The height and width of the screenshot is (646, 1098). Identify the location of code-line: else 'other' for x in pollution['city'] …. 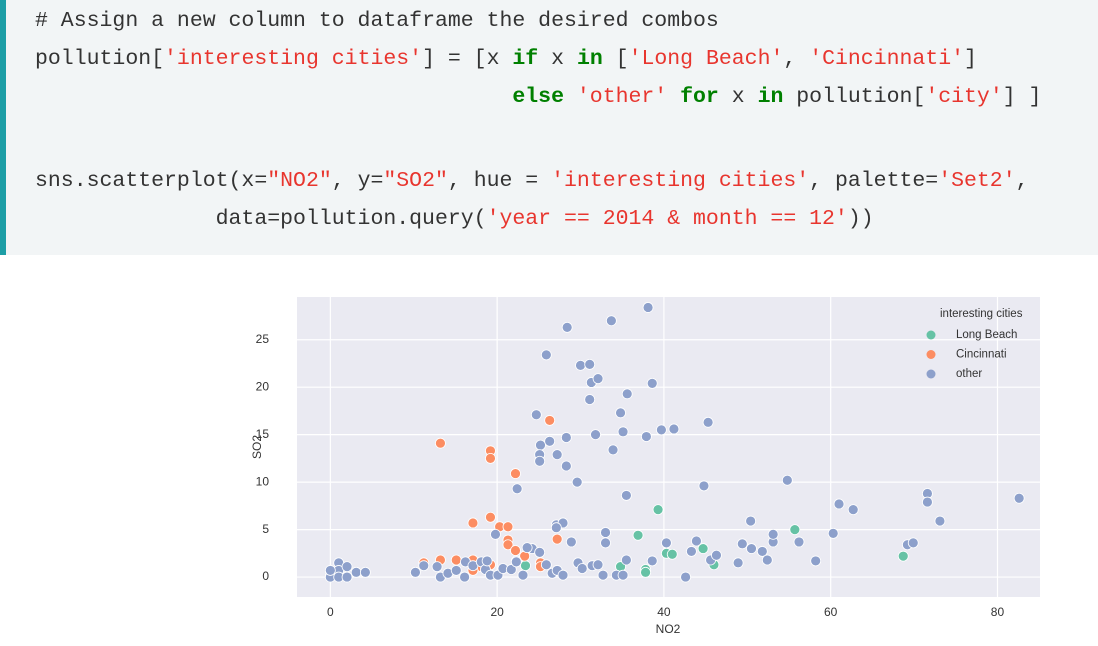
(566, 97).